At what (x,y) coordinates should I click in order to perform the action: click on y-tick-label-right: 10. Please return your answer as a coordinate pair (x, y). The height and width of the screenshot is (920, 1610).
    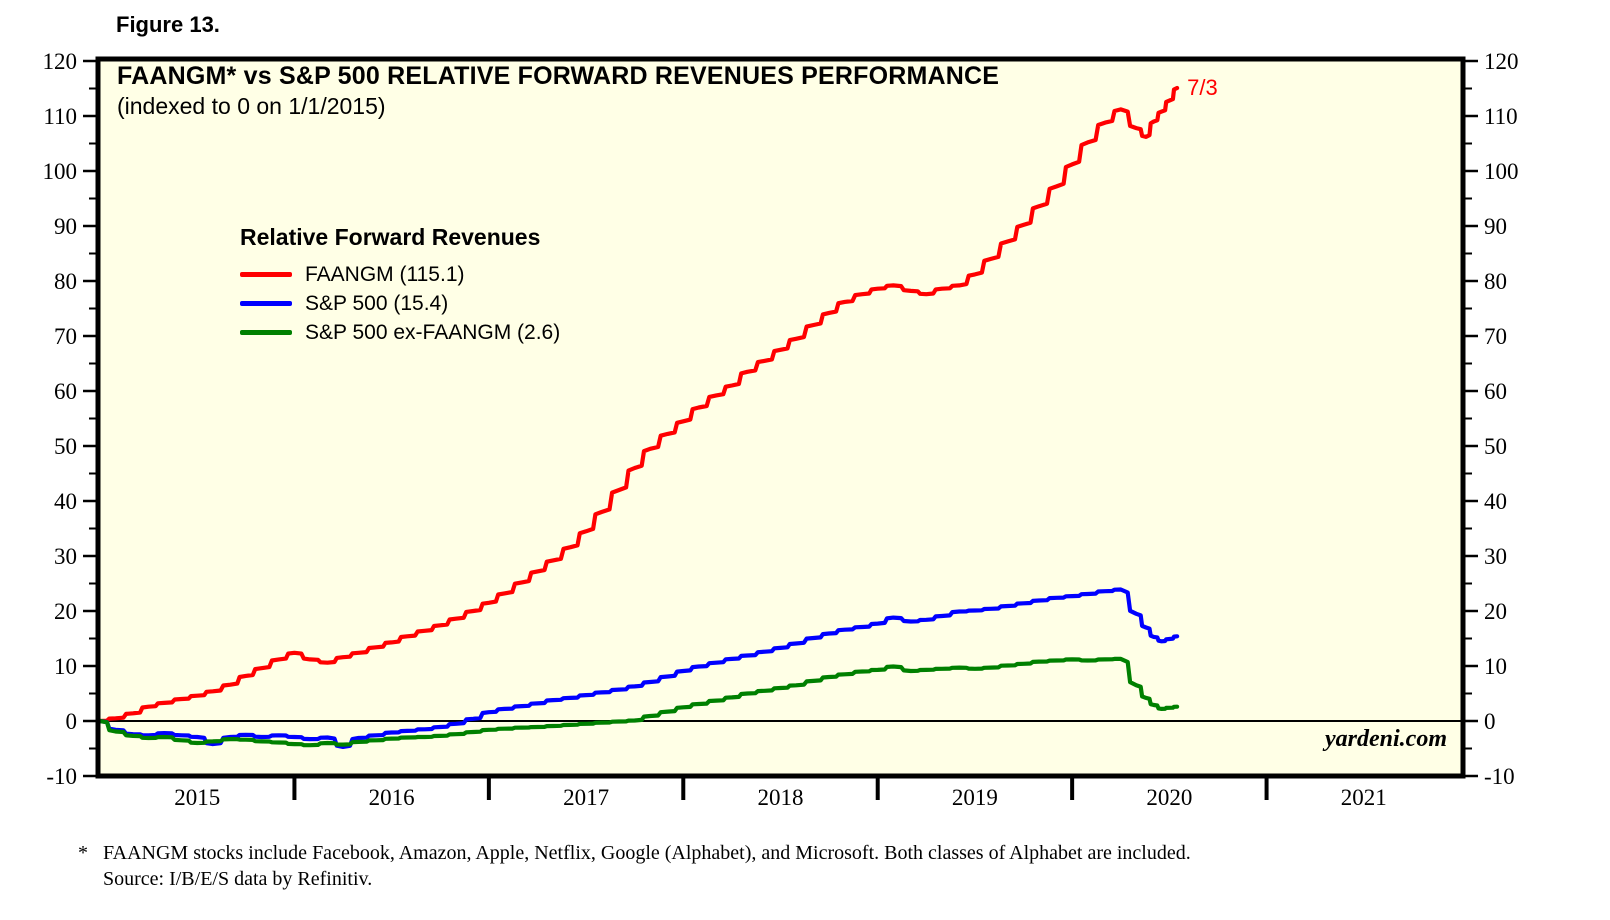
    Looking at the image, I should click on (1495, 666).